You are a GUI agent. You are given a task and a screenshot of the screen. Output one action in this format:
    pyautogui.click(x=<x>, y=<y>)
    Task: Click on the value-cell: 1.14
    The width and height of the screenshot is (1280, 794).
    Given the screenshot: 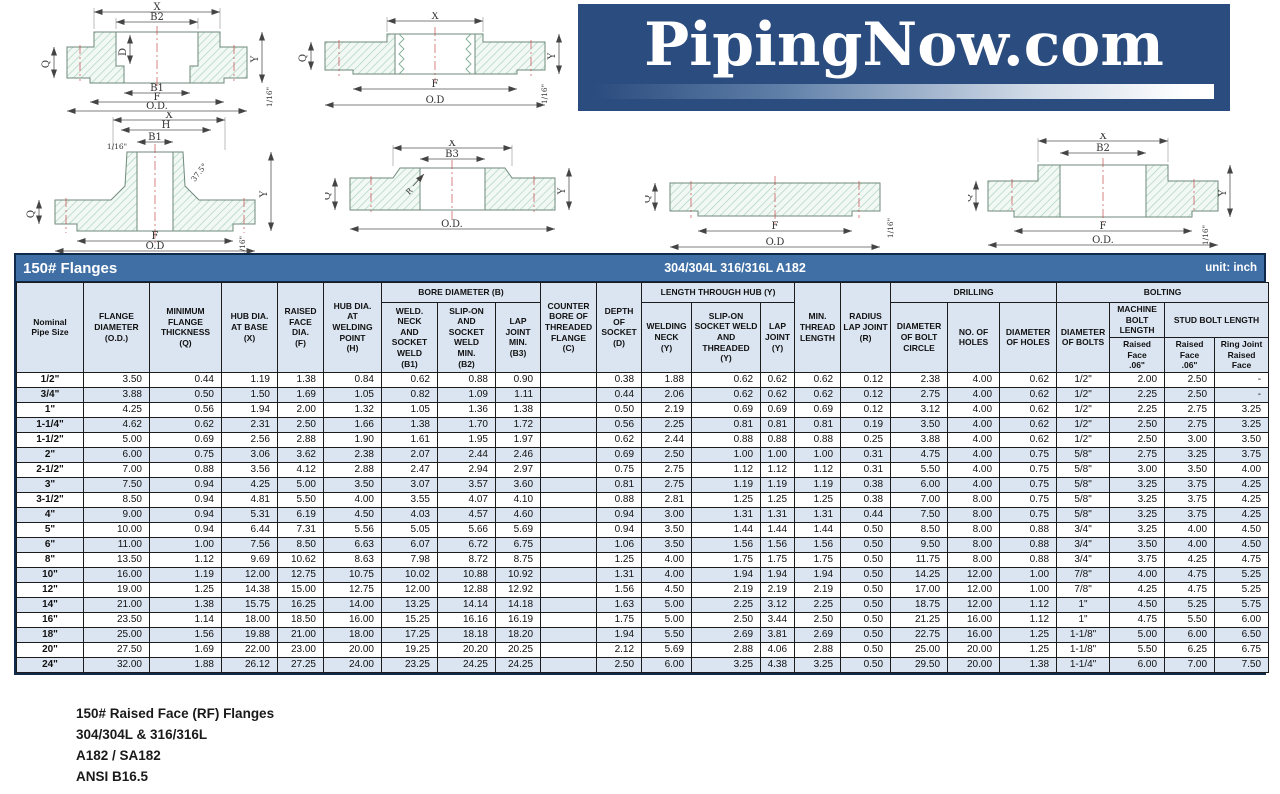 What is the action you would take?
    pyautogui.click(x=185, y=619)
    